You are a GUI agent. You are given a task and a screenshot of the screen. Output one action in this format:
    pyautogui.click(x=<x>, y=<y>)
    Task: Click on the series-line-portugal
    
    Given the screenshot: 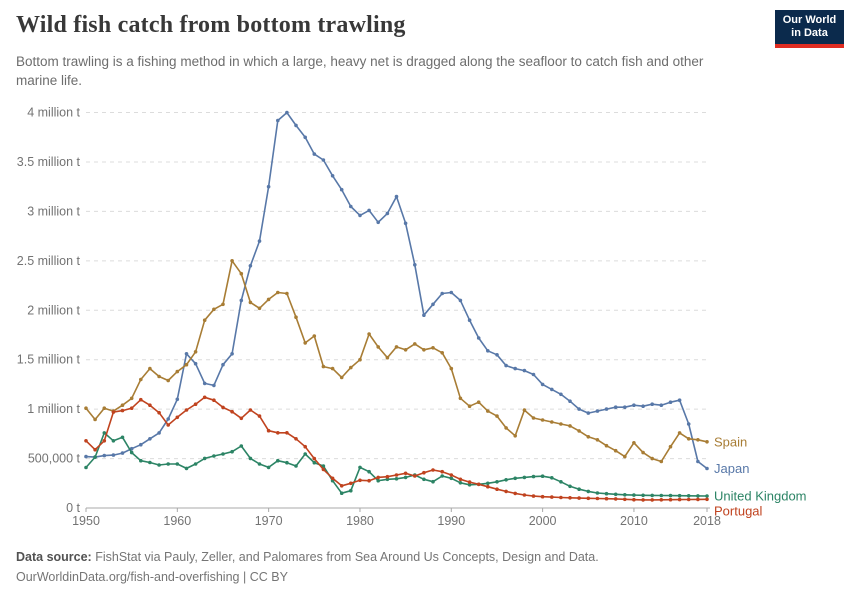 What is the action you would take?
    pyautogui.click(x=396, y=448)
    